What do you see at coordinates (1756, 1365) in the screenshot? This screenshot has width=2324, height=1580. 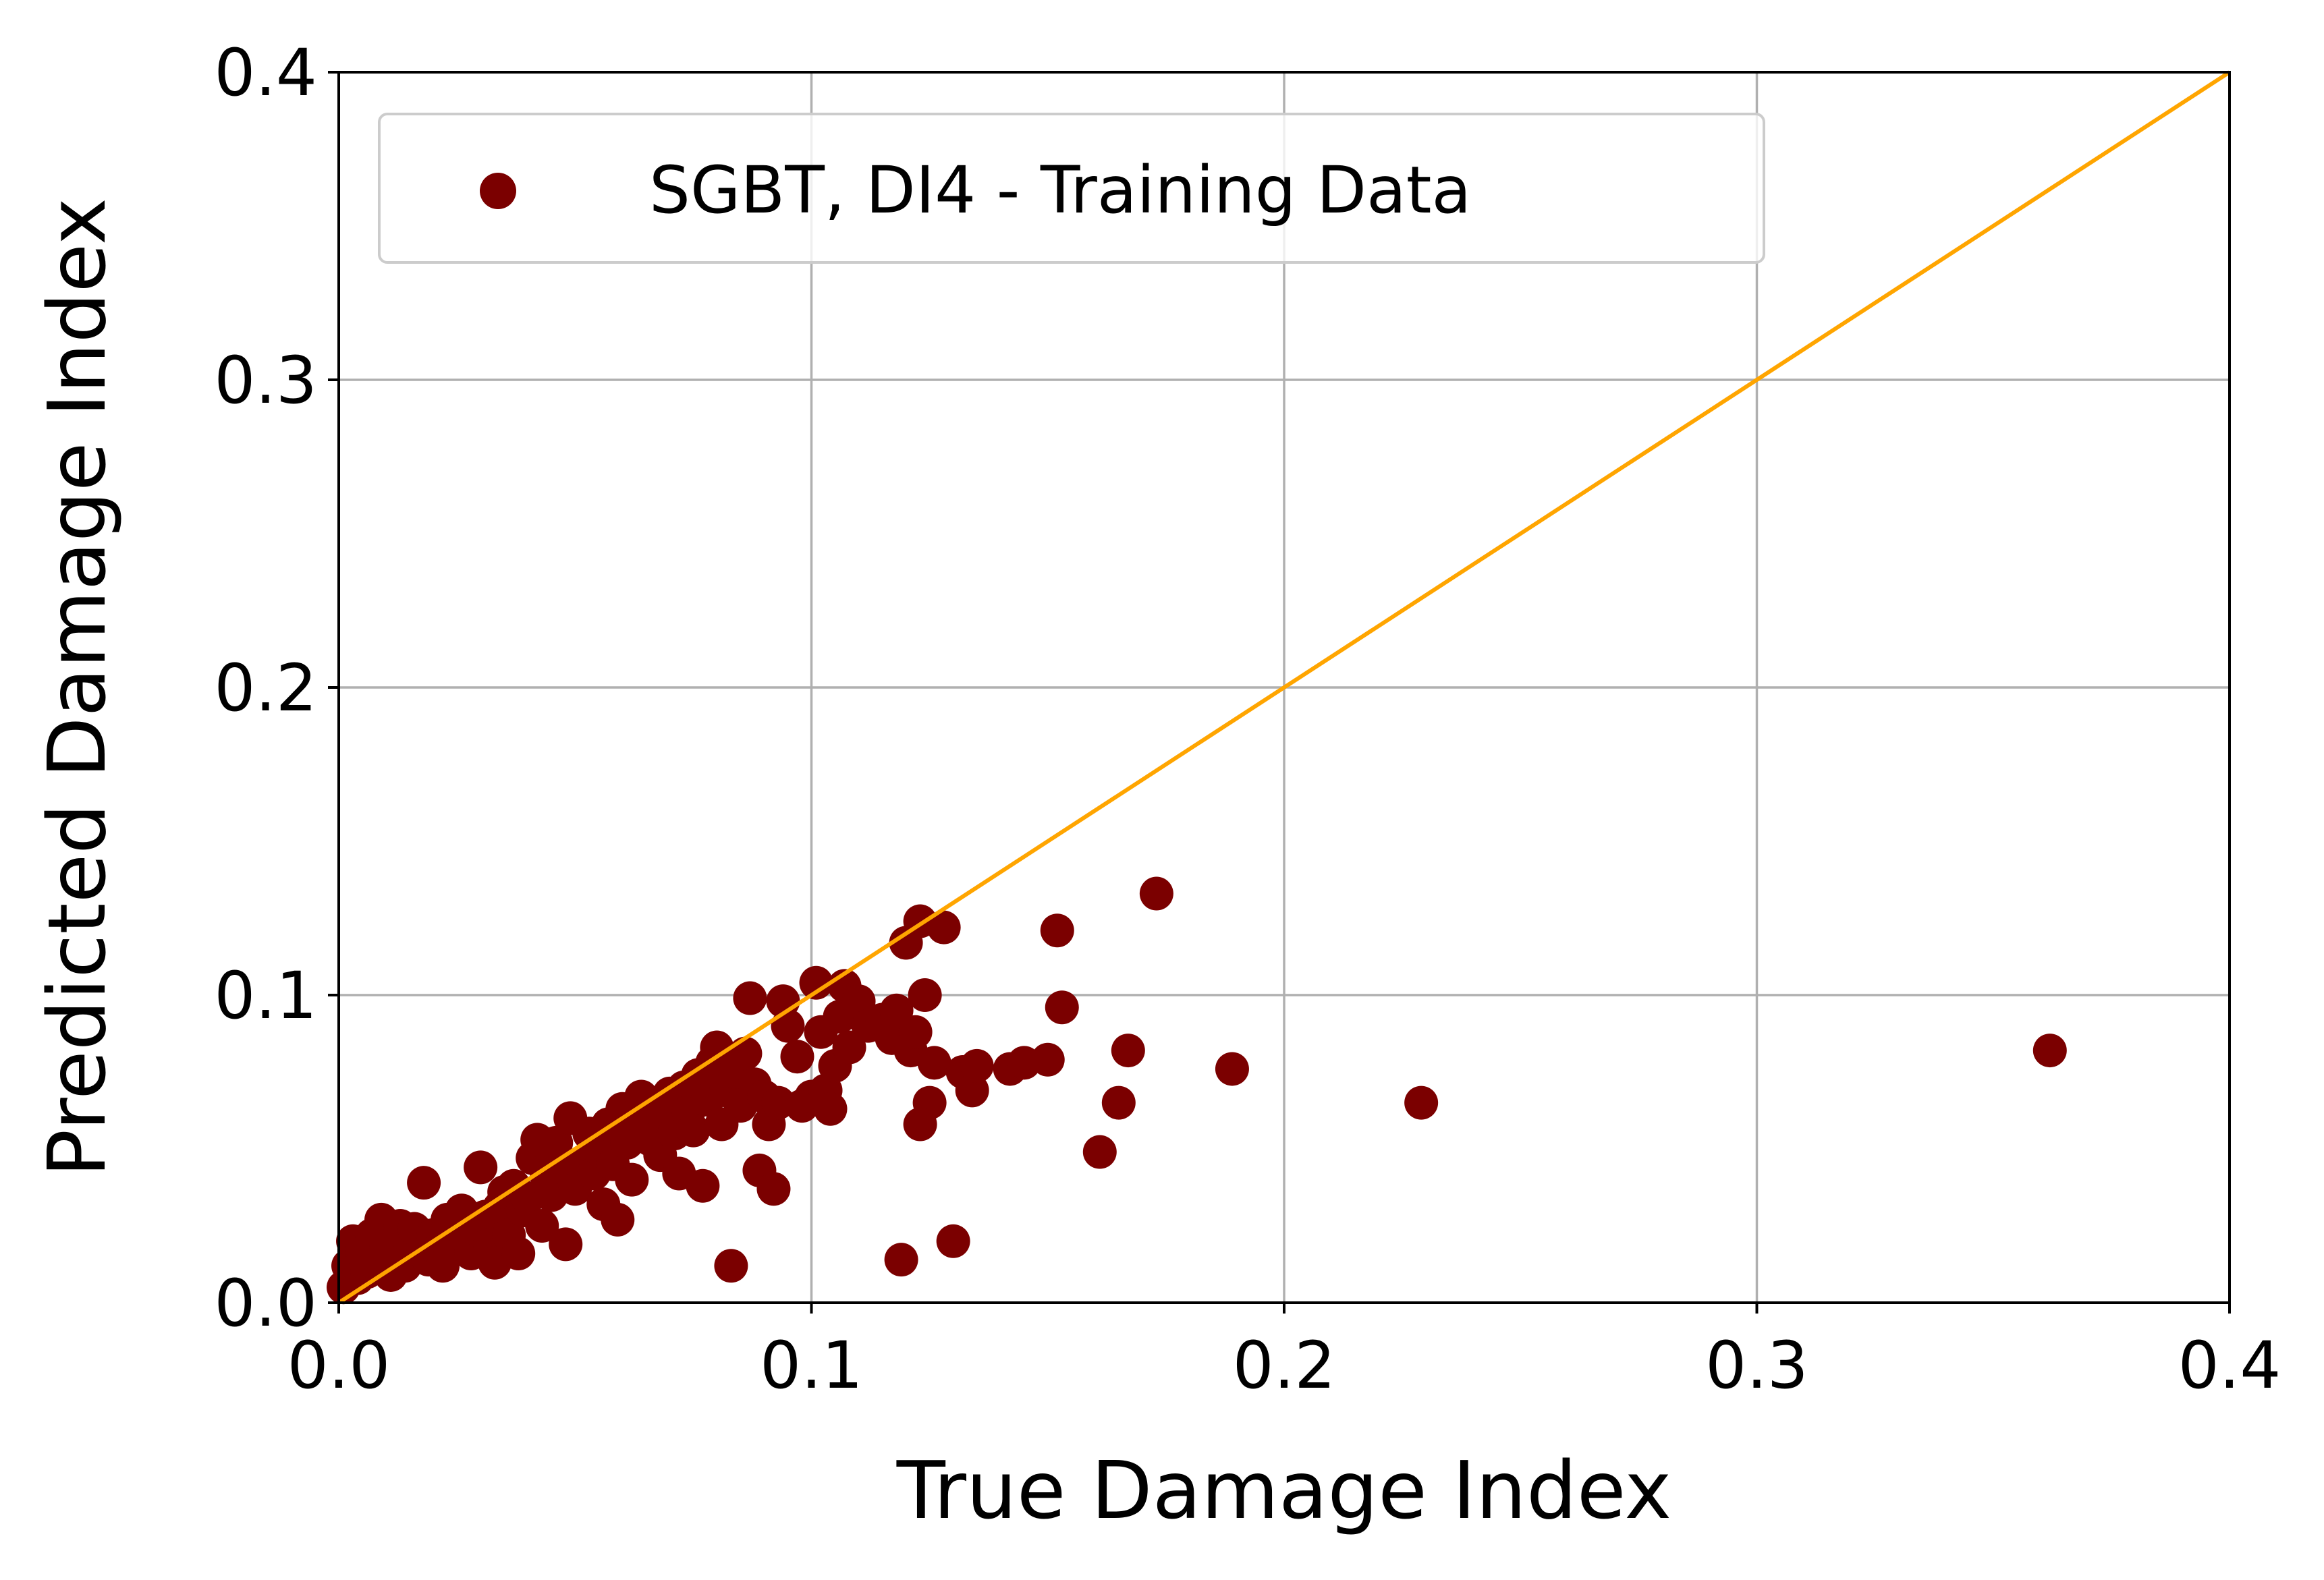 I see `x-tick-label: 0.3` at bounding box center [1756, 1365].